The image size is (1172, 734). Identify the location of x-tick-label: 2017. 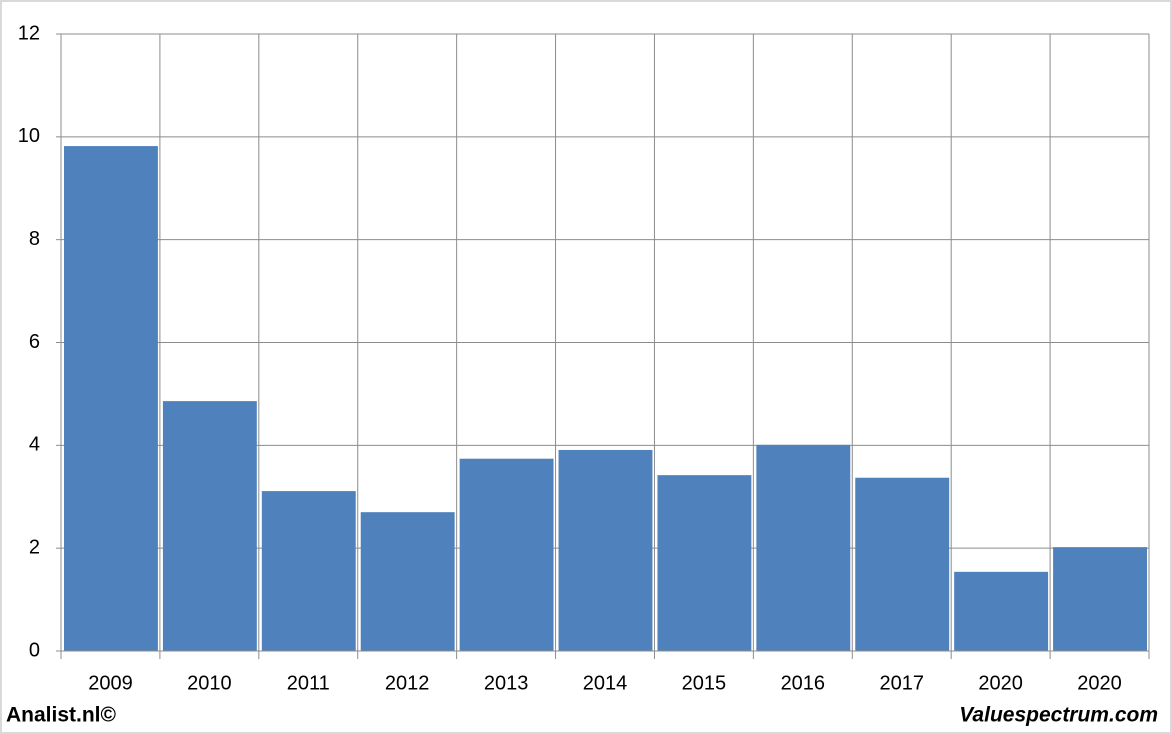
(901, 683).